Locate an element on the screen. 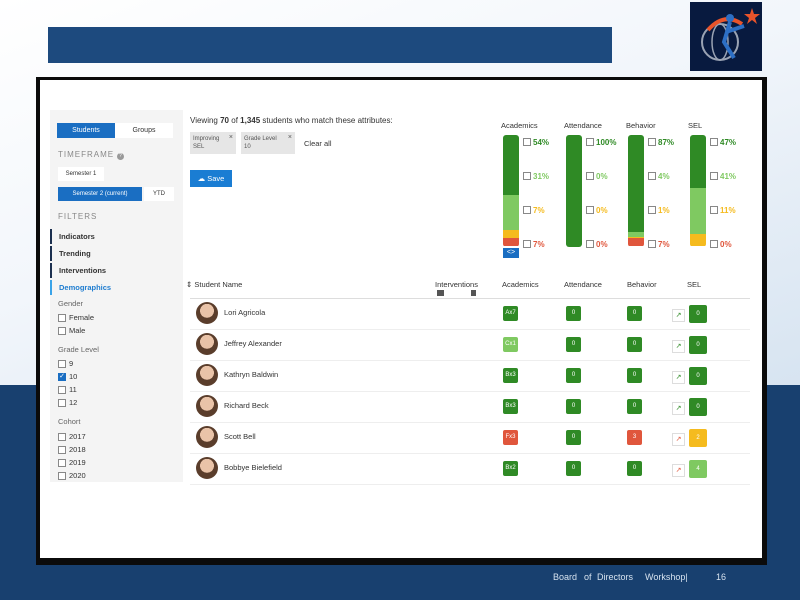 Image resolution: width=800 pixels, height=600 pixels. sel-cell: 4 is located at coordinates (698, 469).